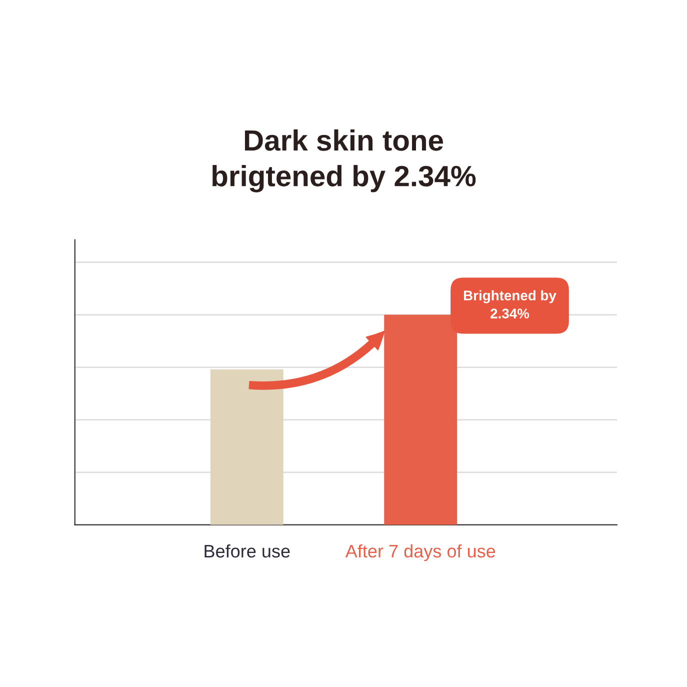 The width and height of the screenshot is (687, 687). Describe the element at coordinates (420, 553) in the screenshot. I see `x-tick-label: After 7 days of use` at that location.